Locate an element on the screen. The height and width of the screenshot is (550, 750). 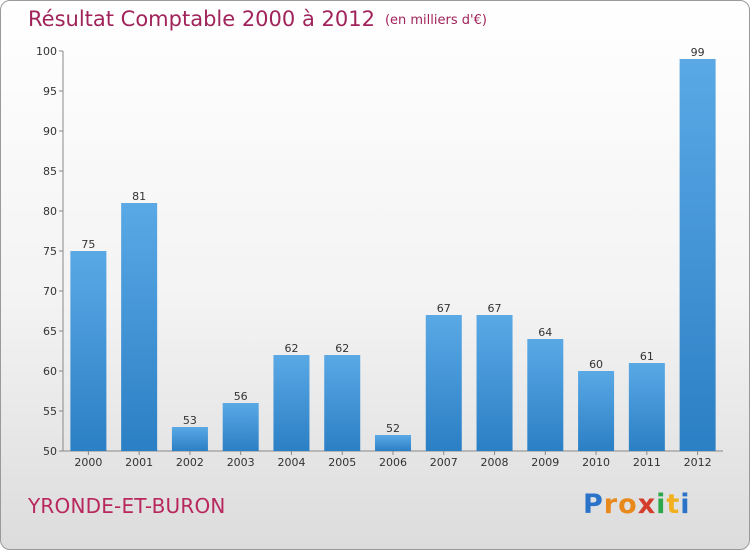
x-tick-label: 2001 is located at coordinates (139, 462).